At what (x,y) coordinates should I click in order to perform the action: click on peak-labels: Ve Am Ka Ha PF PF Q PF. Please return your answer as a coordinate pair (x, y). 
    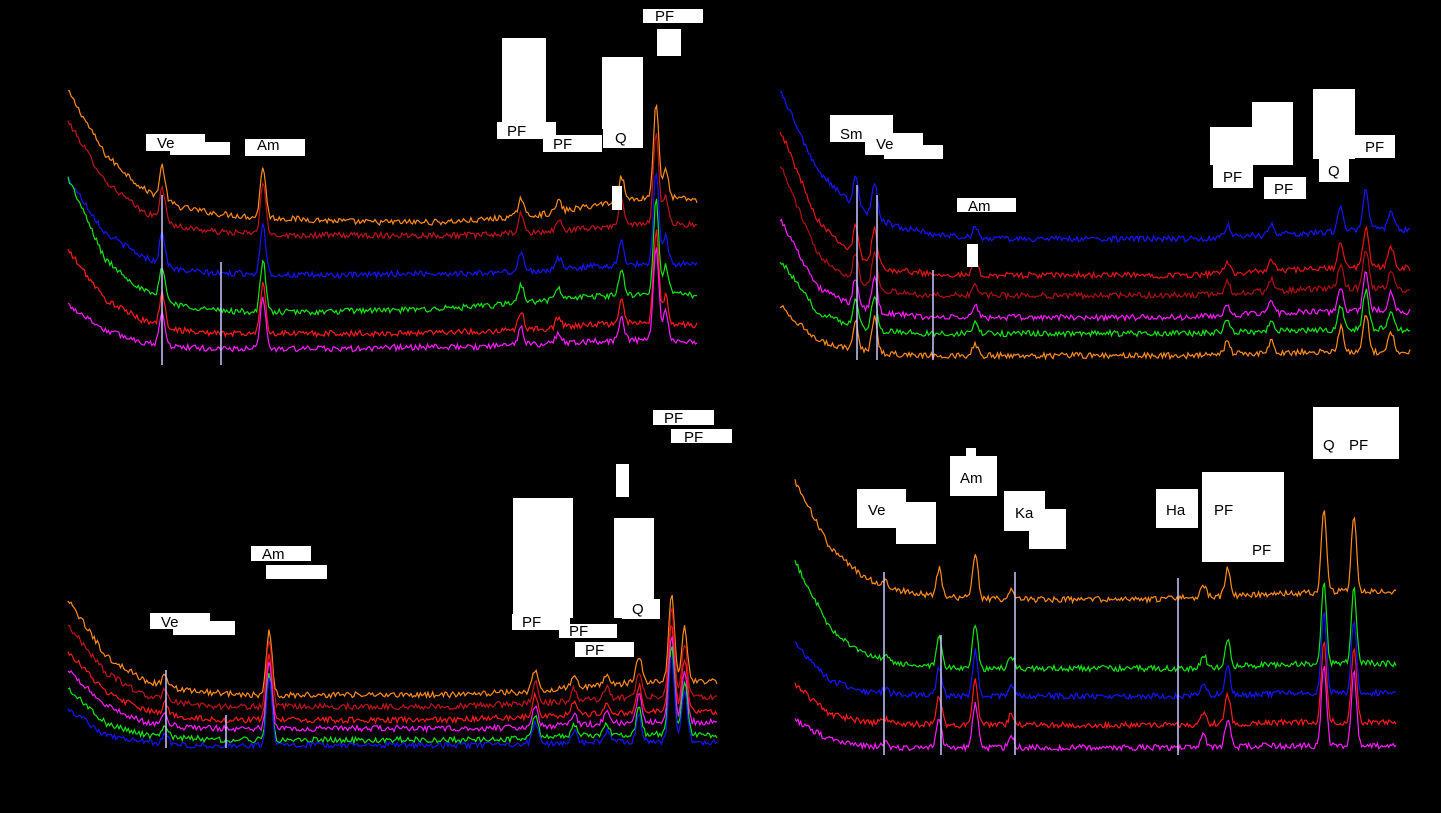
    Looking at the image, I should click on (1120, 496).